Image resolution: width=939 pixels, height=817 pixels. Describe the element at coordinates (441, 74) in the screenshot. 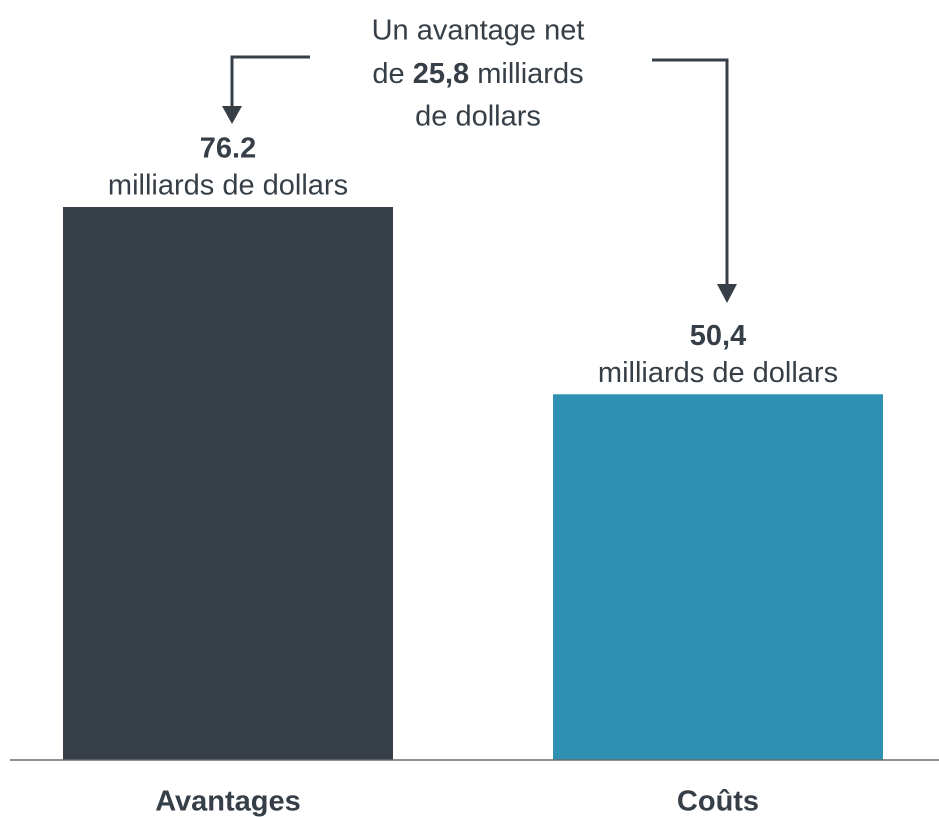

I see `annotation-value: 25,8` at that location.